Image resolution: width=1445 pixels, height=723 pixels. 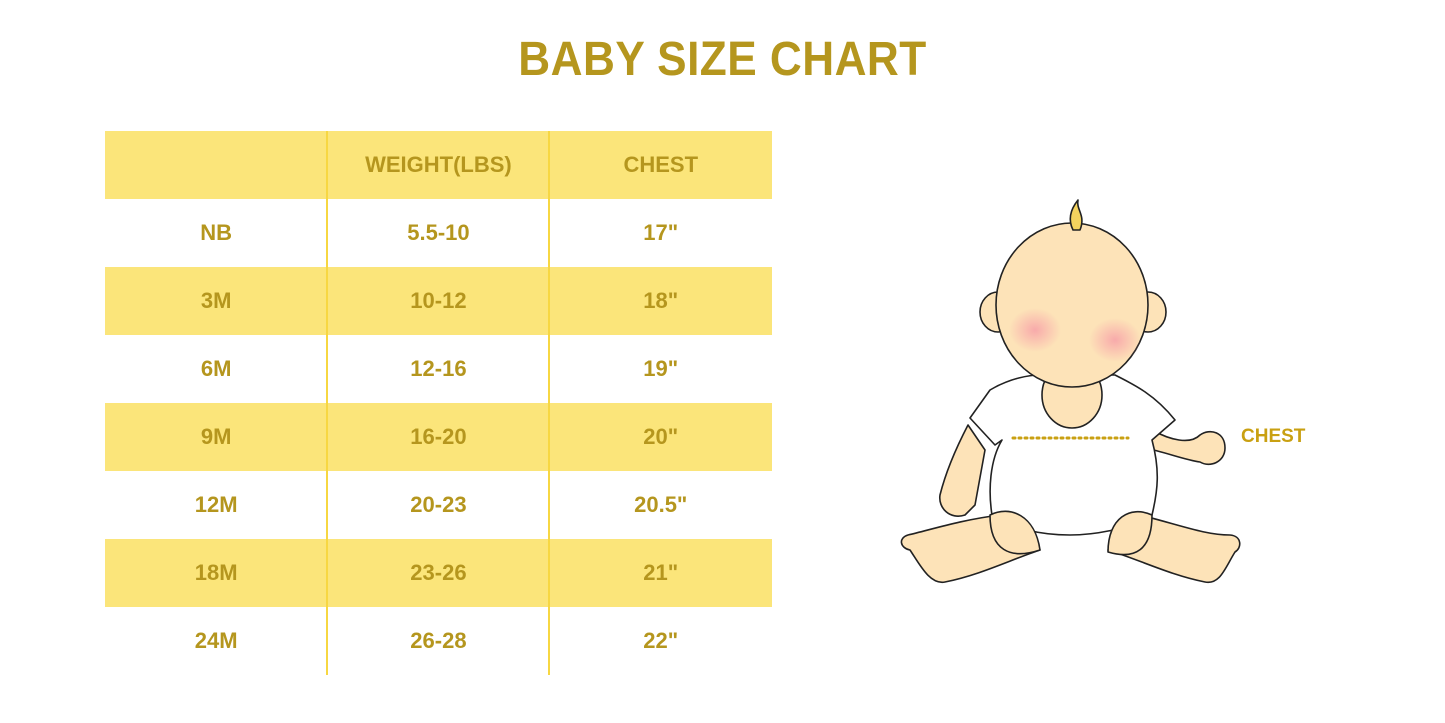 I want to click on weight-cell: 20-23, so click(x=438, y=504).